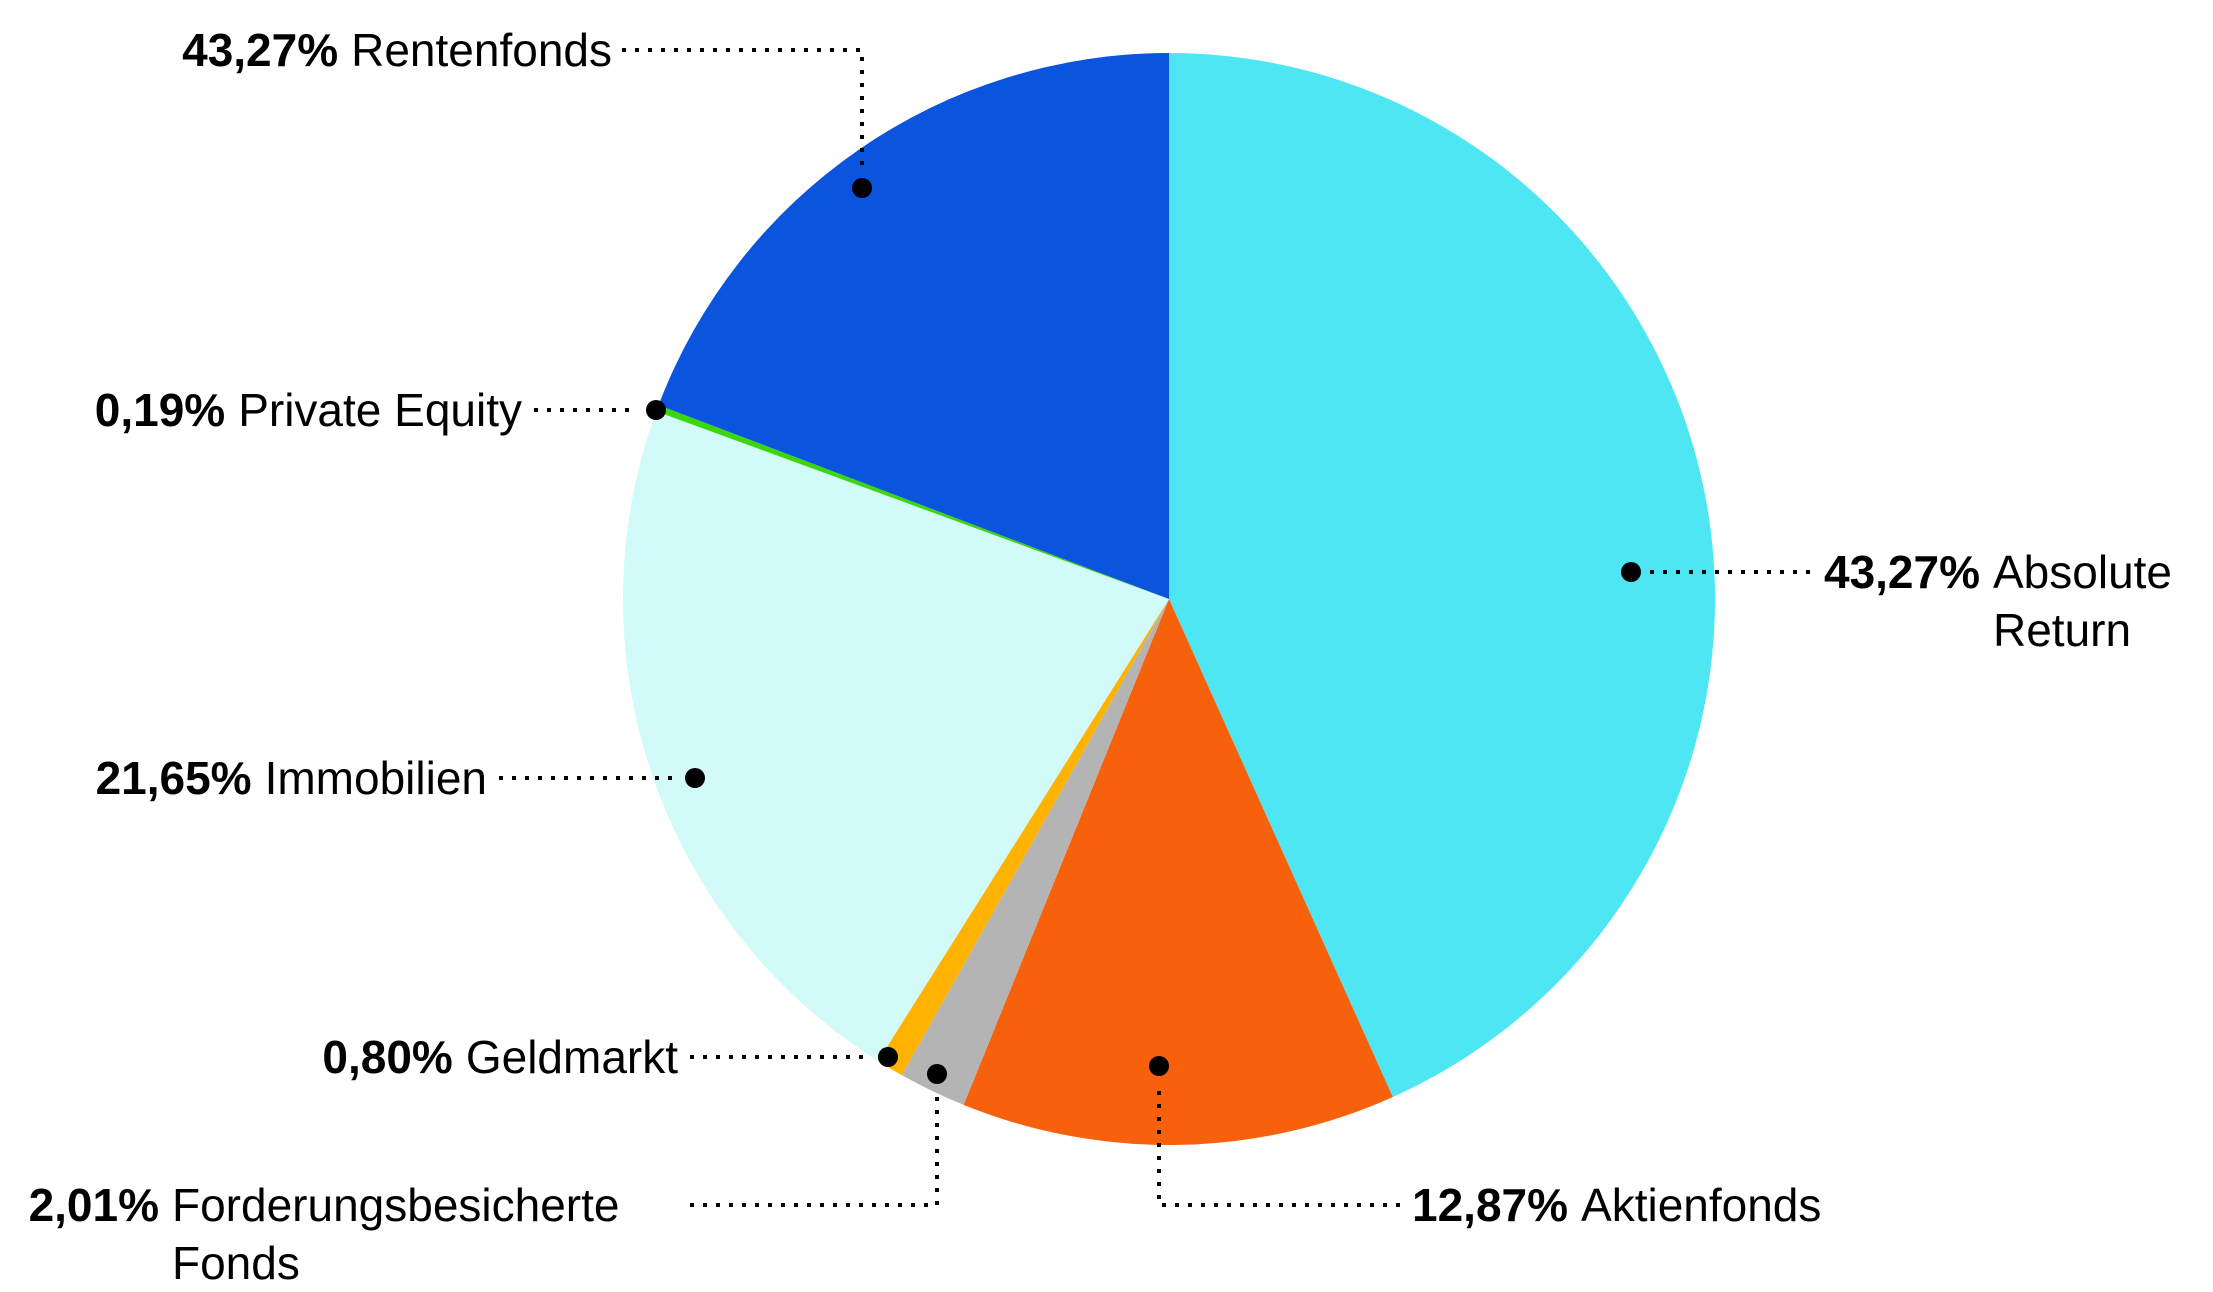  I want to click on pie-slice-aktienfonds, so click(1178, 872).